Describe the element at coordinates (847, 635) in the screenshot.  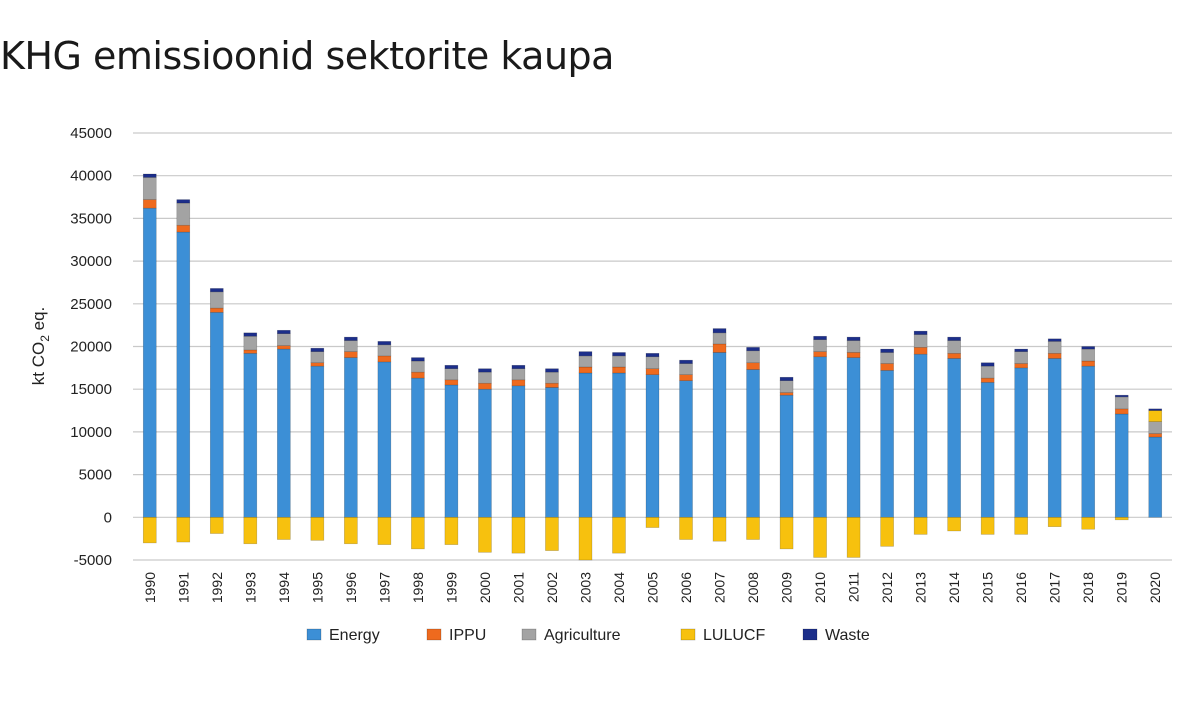
I see `legend-label-waste: Waste` at that location.